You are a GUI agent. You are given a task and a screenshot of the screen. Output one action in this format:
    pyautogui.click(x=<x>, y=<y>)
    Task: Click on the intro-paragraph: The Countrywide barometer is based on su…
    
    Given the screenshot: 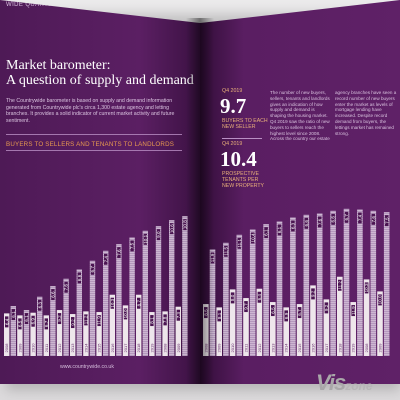 What is the action you would take?
    pyautogui.click(x=90, y=111)
    